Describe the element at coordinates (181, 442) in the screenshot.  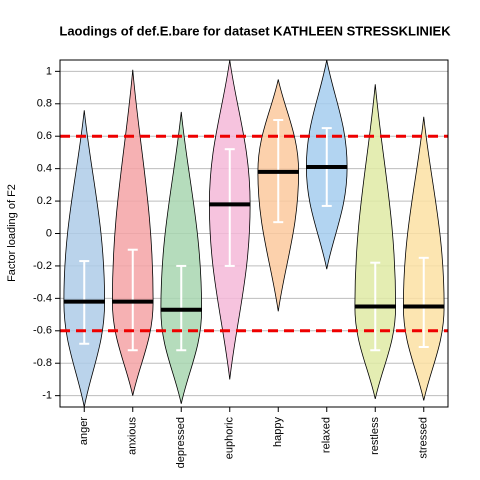
I see `x-tick-label: depressed` at that location.